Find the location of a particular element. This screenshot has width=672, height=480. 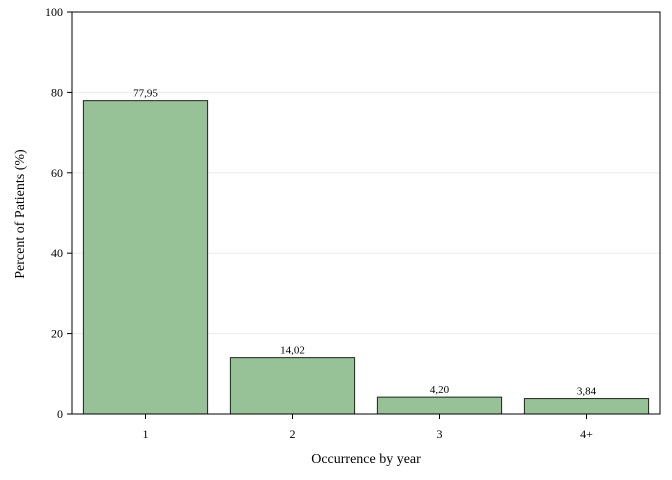

data-label-4+: 3,84 is located at coordinates (587, 392).